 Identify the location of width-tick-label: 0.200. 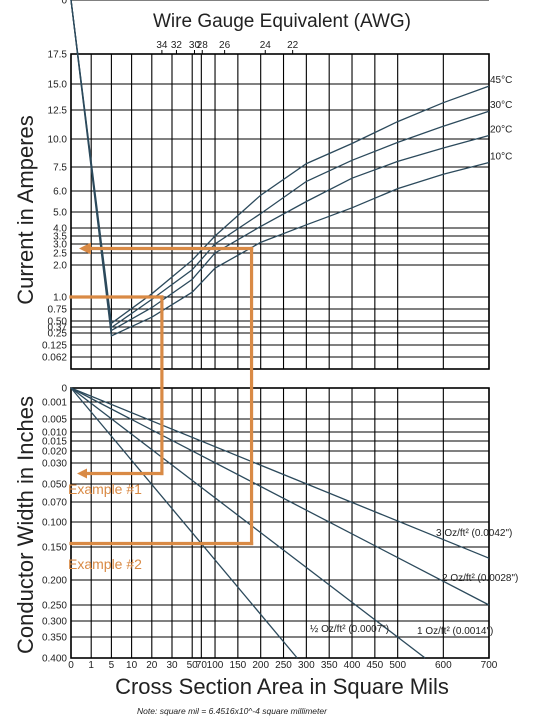
(54, 581).